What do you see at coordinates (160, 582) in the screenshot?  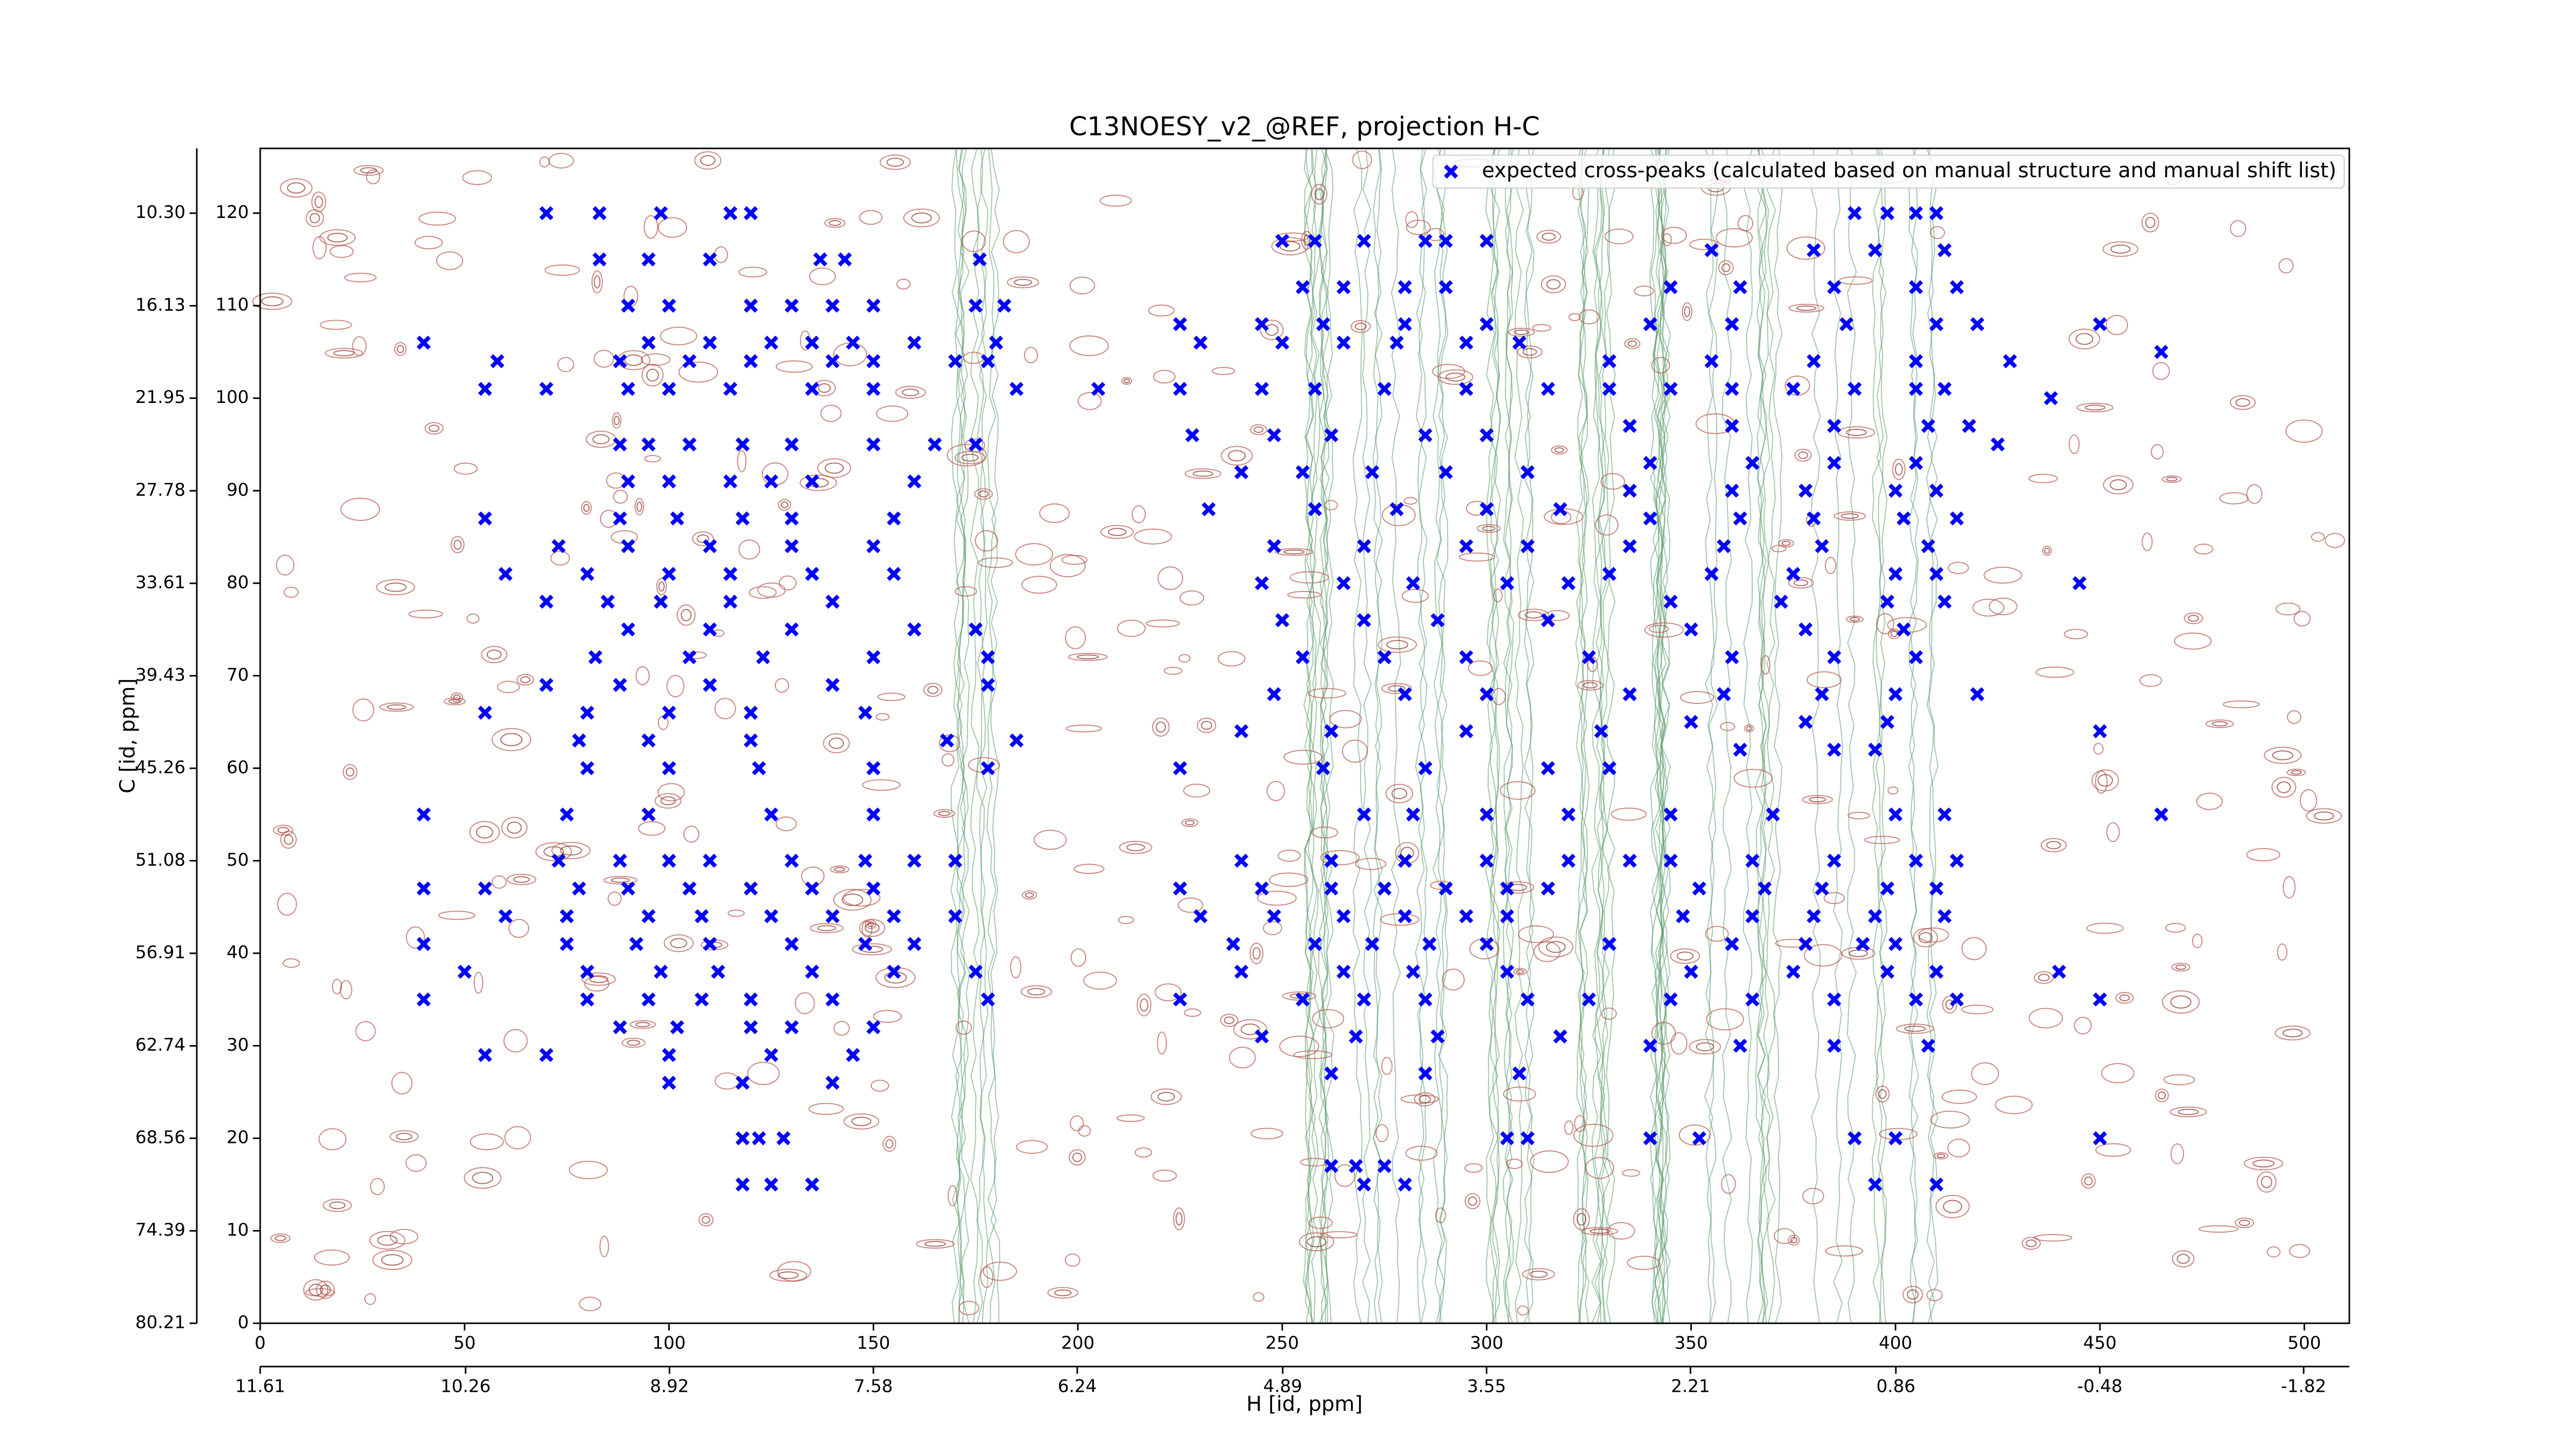 I see `y2-tick-label: 33.61` at bounding box center [160, 582].